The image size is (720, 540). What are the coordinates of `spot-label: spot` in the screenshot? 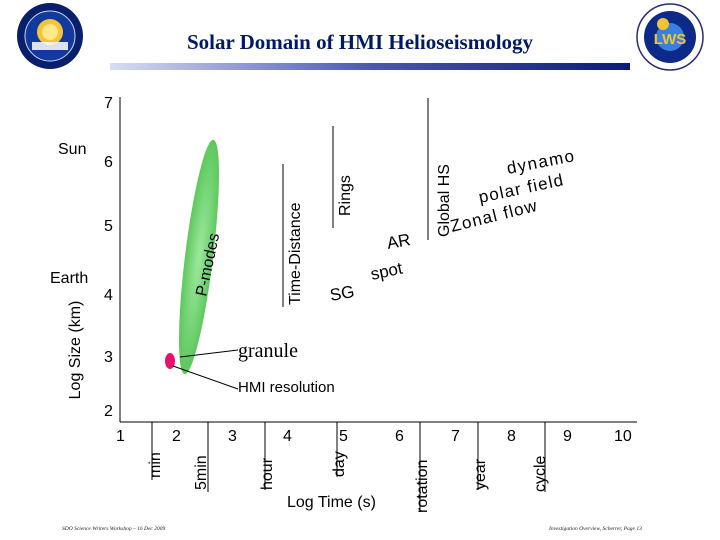 It's located at (387, 271).